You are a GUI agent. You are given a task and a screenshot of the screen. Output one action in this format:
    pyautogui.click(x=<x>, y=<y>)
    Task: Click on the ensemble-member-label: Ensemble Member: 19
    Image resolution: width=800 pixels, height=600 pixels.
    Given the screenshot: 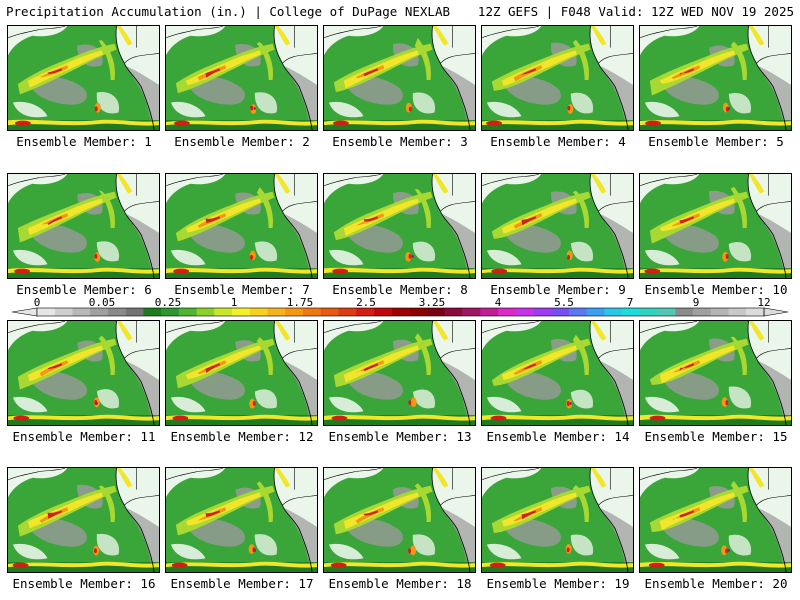 What is the action you would take?
    pyautogui.click(x=558, y=583)
    